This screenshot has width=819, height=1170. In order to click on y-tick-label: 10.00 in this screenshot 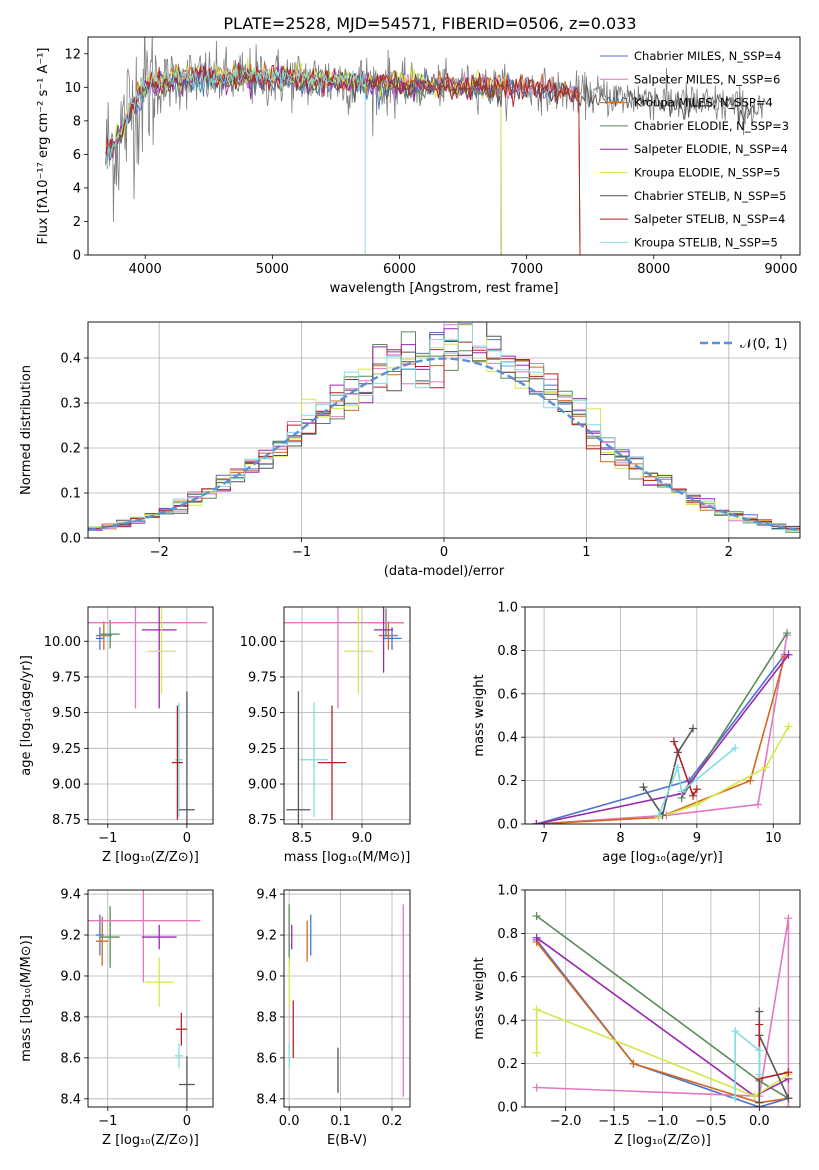, I will do `click(62, 642)`.